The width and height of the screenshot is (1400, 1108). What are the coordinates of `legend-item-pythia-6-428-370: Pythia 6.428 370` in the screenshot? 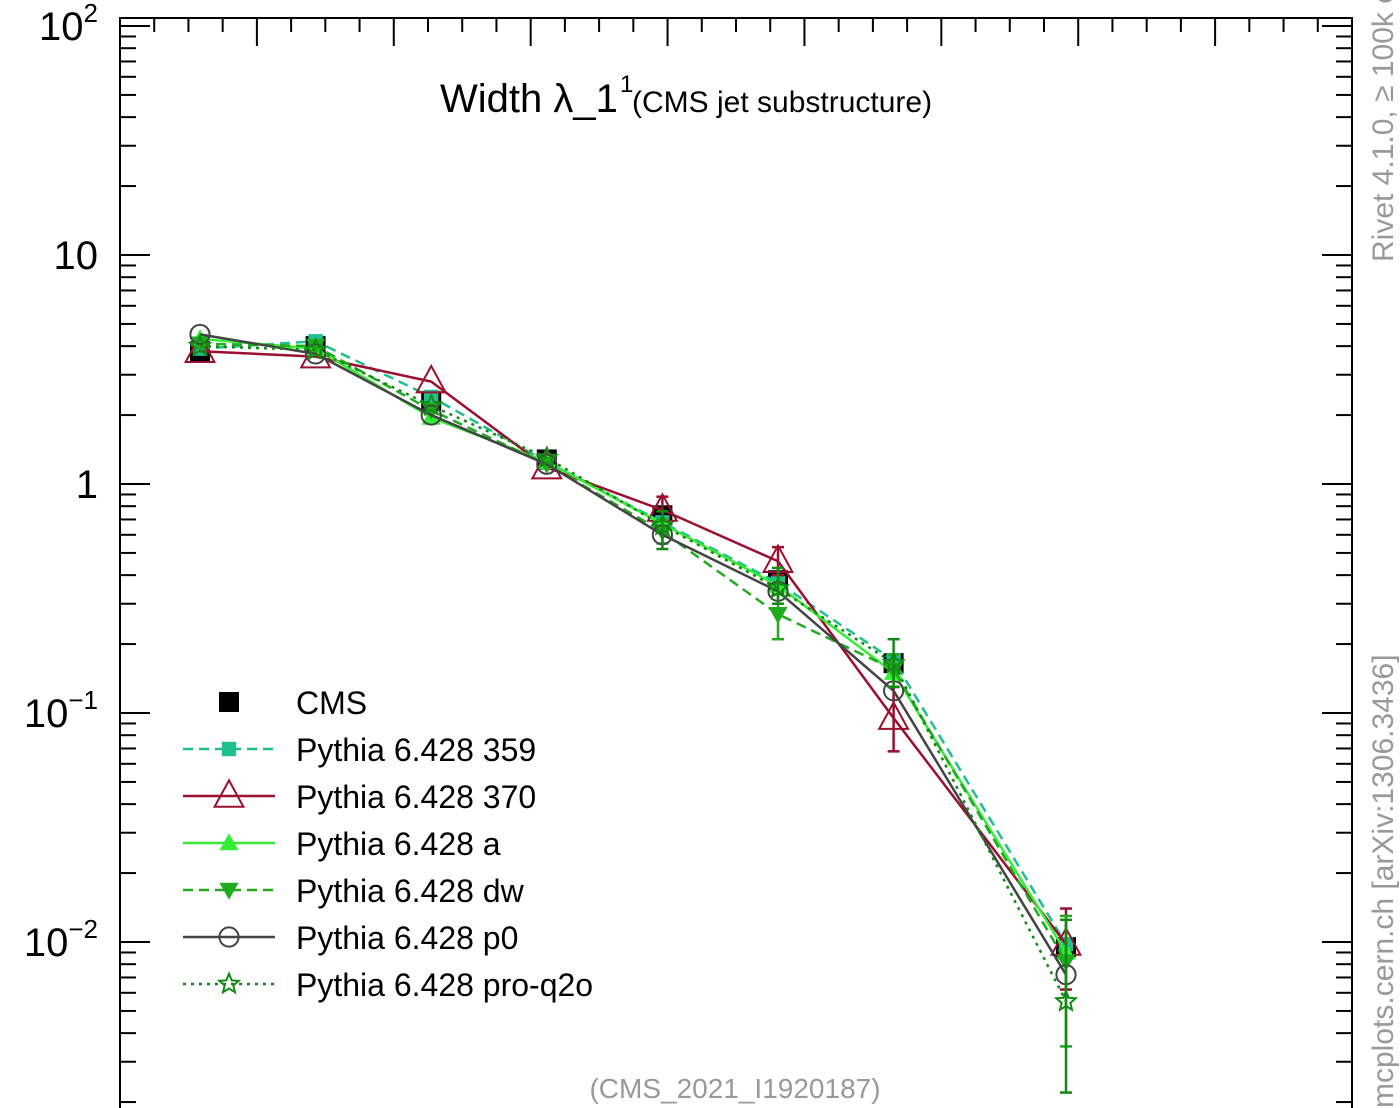 It's located at (359, 796).